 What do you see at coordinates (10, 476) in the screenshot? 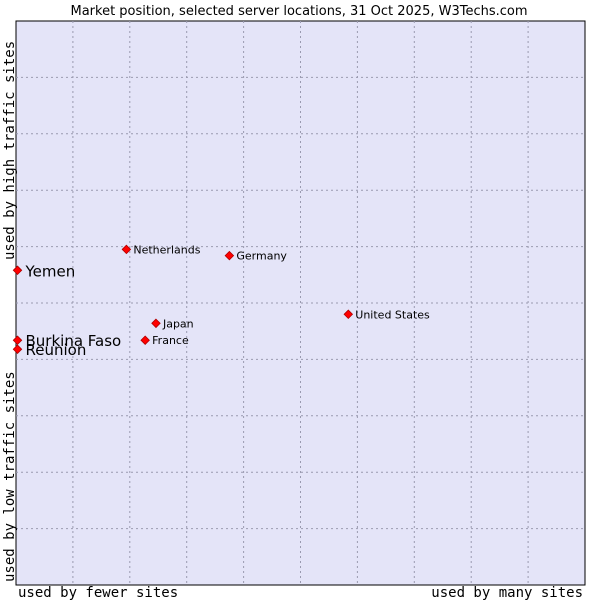
I see `y-axis-label-low: used by low traffic sites` at bounding box center [10, 476].